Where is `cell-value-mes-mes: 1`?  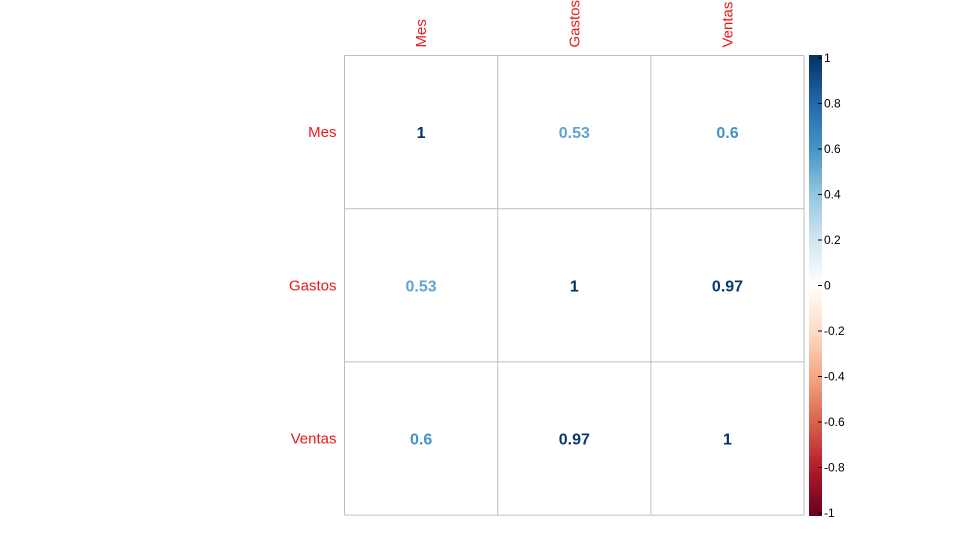
cell-value-mes-mes: 1 is located at coordinates (421, 133).